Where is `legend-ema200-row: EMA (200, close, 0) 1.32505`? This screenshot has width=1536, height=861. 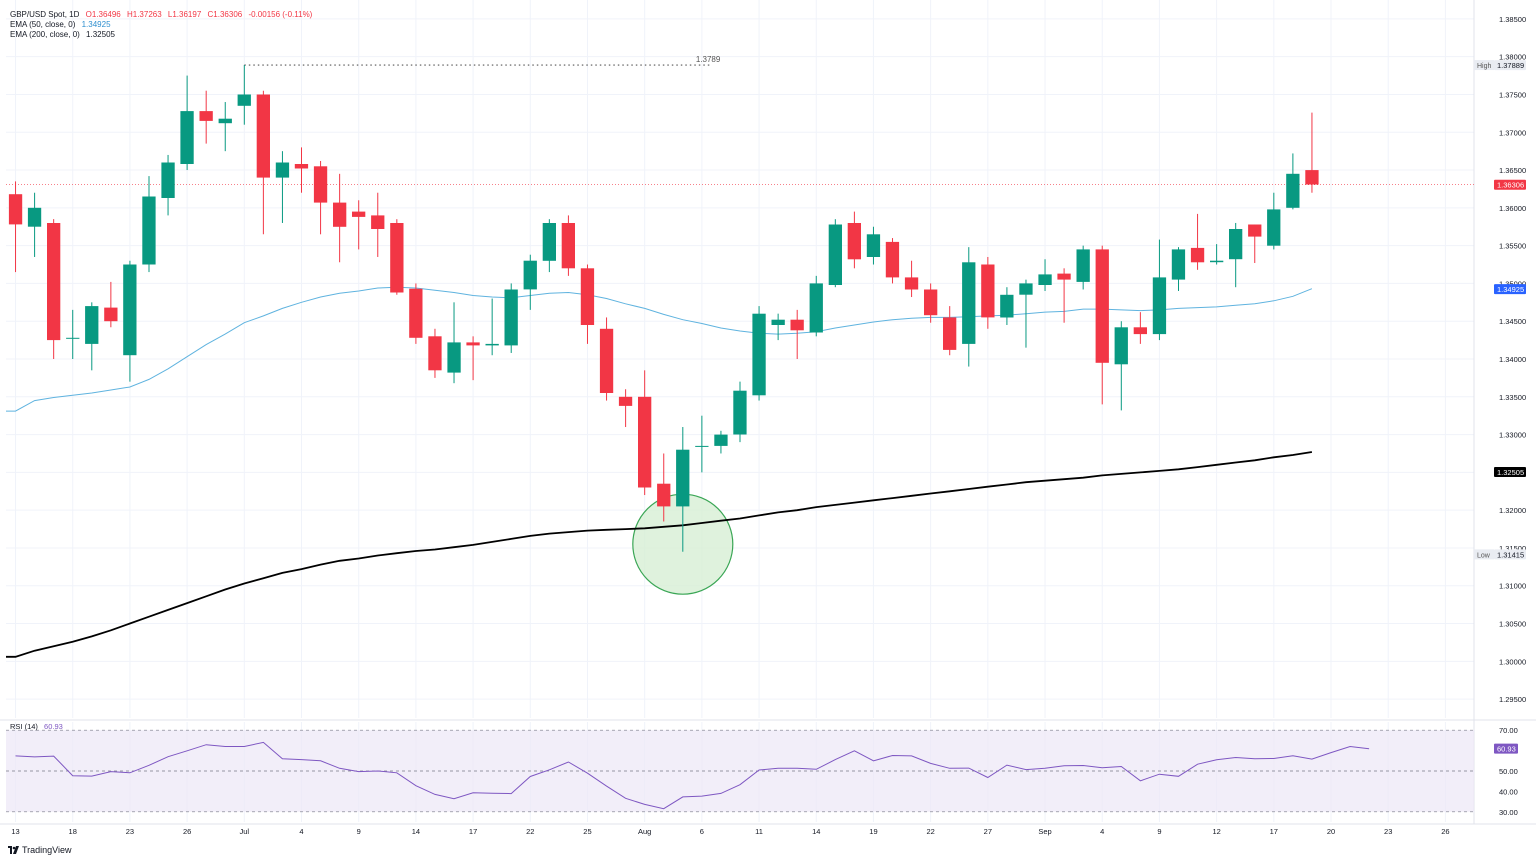 legend-ema200-row: EMA (200, close, 0) 1.32505 is located at coordinates (62, 35).